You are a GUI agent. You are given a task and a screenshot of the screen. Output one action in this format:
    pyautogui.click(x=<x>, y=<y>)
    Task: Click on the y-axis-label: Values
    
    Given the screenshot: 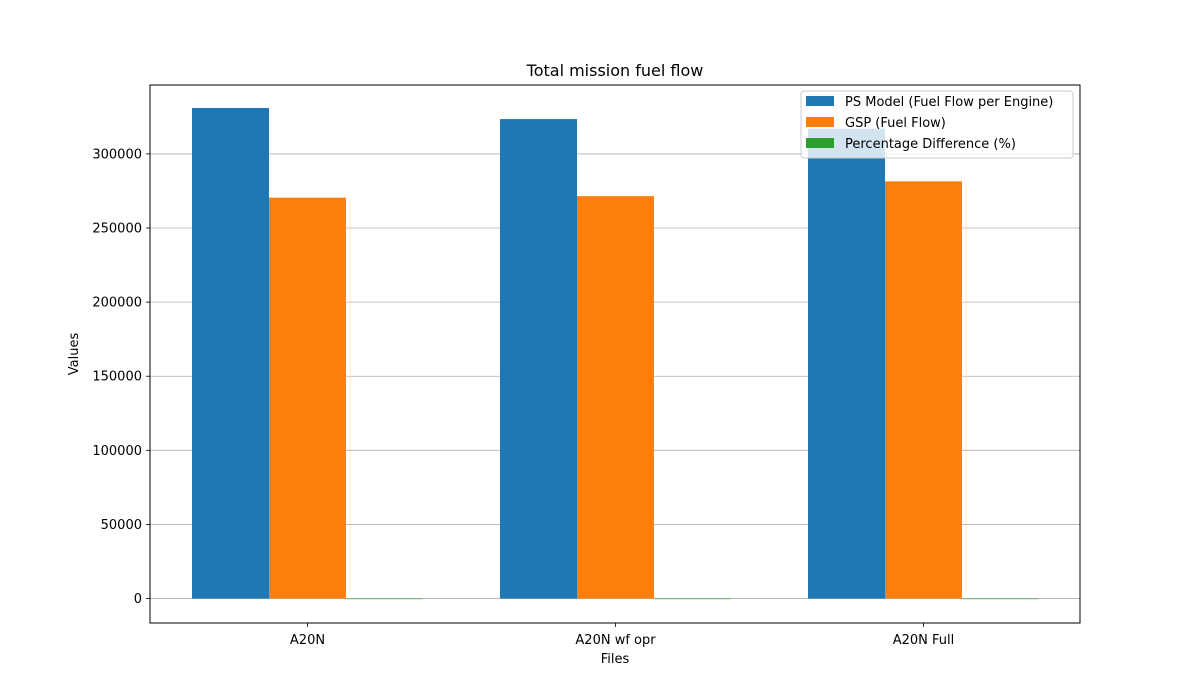 What is the action you would take?
    pyautogui.click(x=74, y=354)
    